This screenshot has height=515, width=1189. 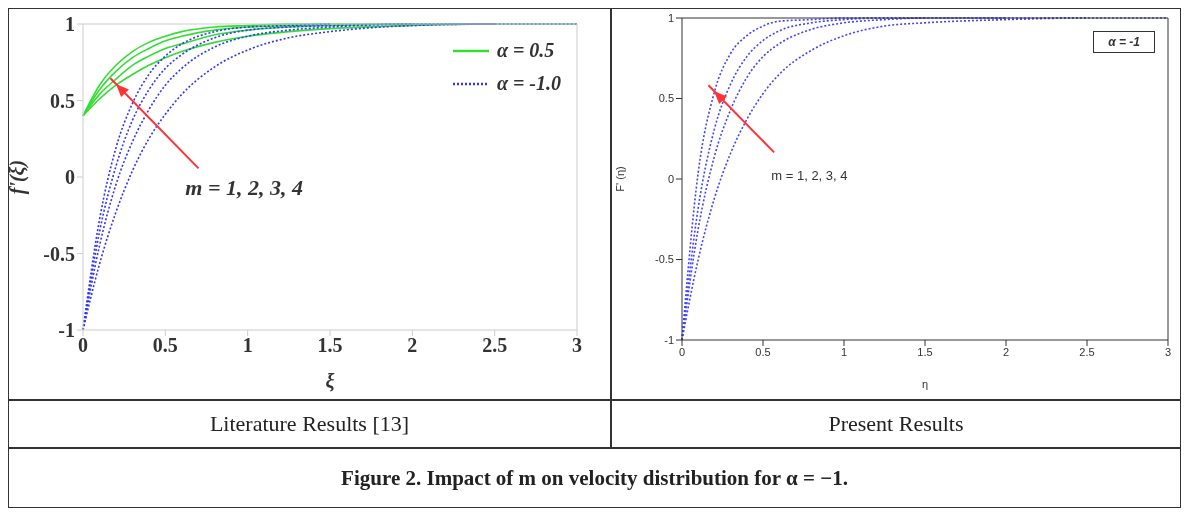 What do you see at coordinates (925, 384) in the screenshot?
I see `x-axis-title: η` at bounding box center [925, 384].